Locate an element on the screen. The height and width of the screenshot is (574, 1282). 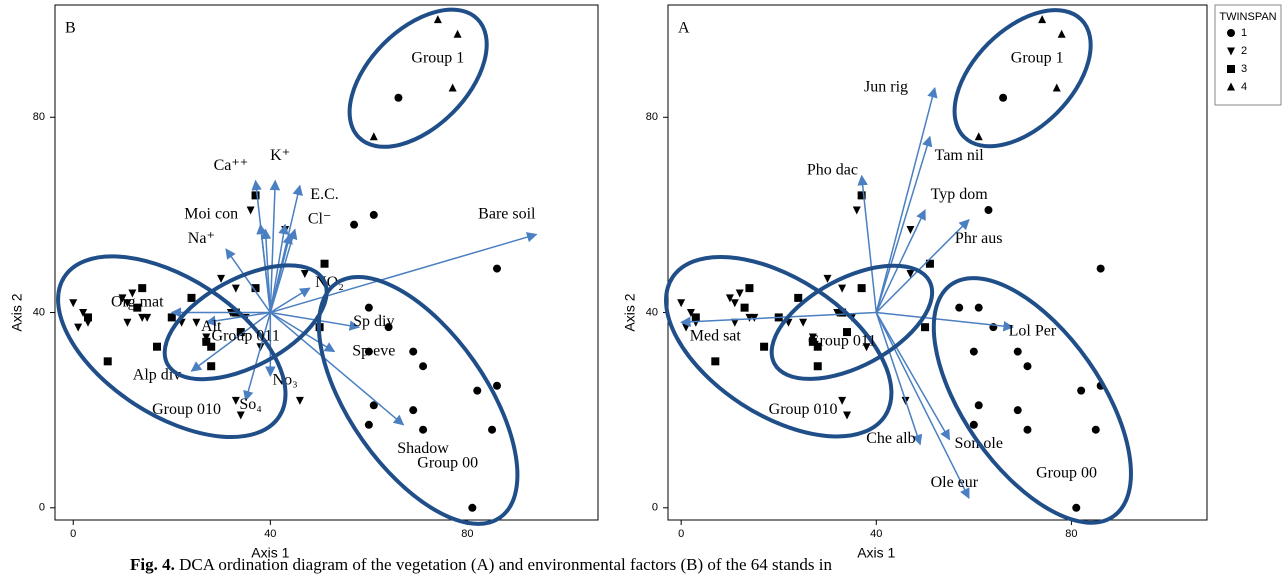
group-label: Group 1 is located at coordinates (1037, 57).